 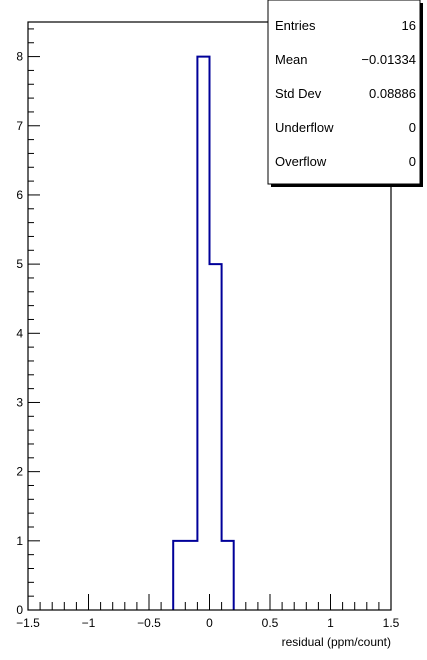 What do you see at coordinates (19, 472) in the screenshot?
I see `y-tick-label: 2` at bounding box center [19, 472].